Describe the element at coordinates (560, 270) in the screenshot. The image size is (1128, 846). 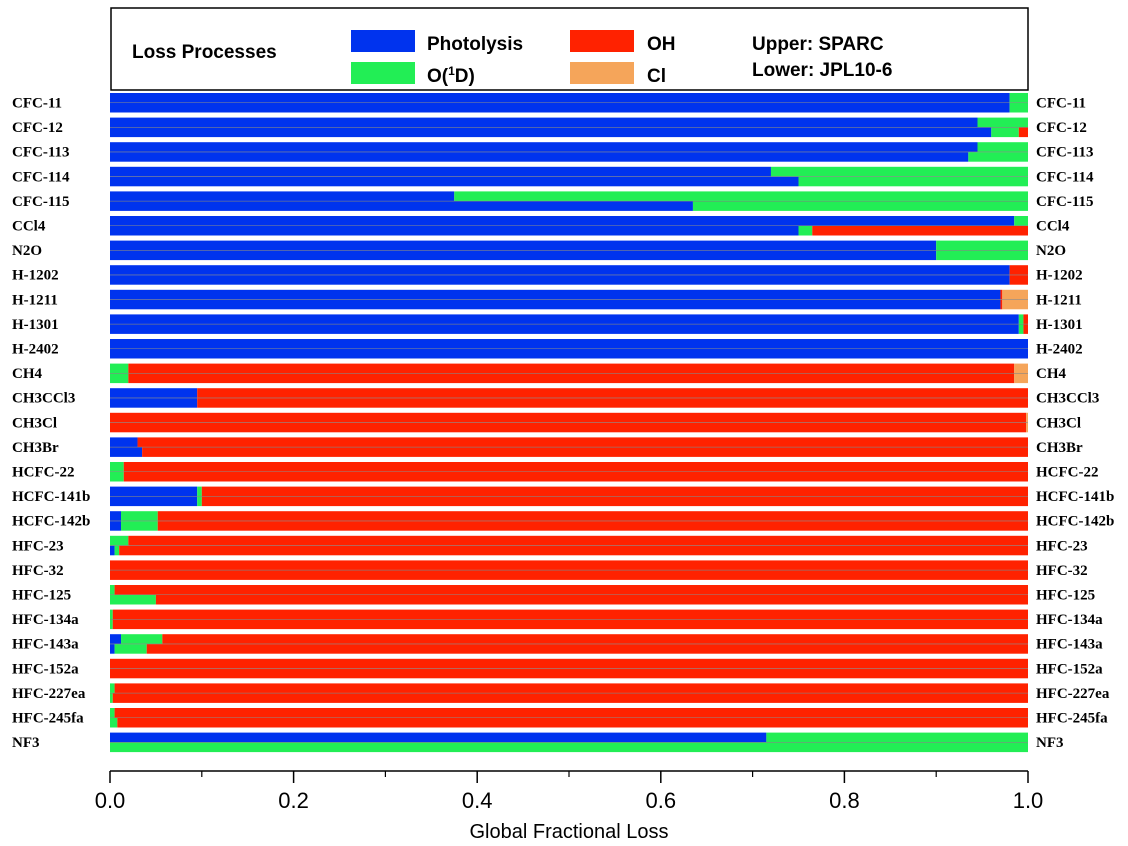
I see `bar-h-1202-upper-photolysis` at that location.